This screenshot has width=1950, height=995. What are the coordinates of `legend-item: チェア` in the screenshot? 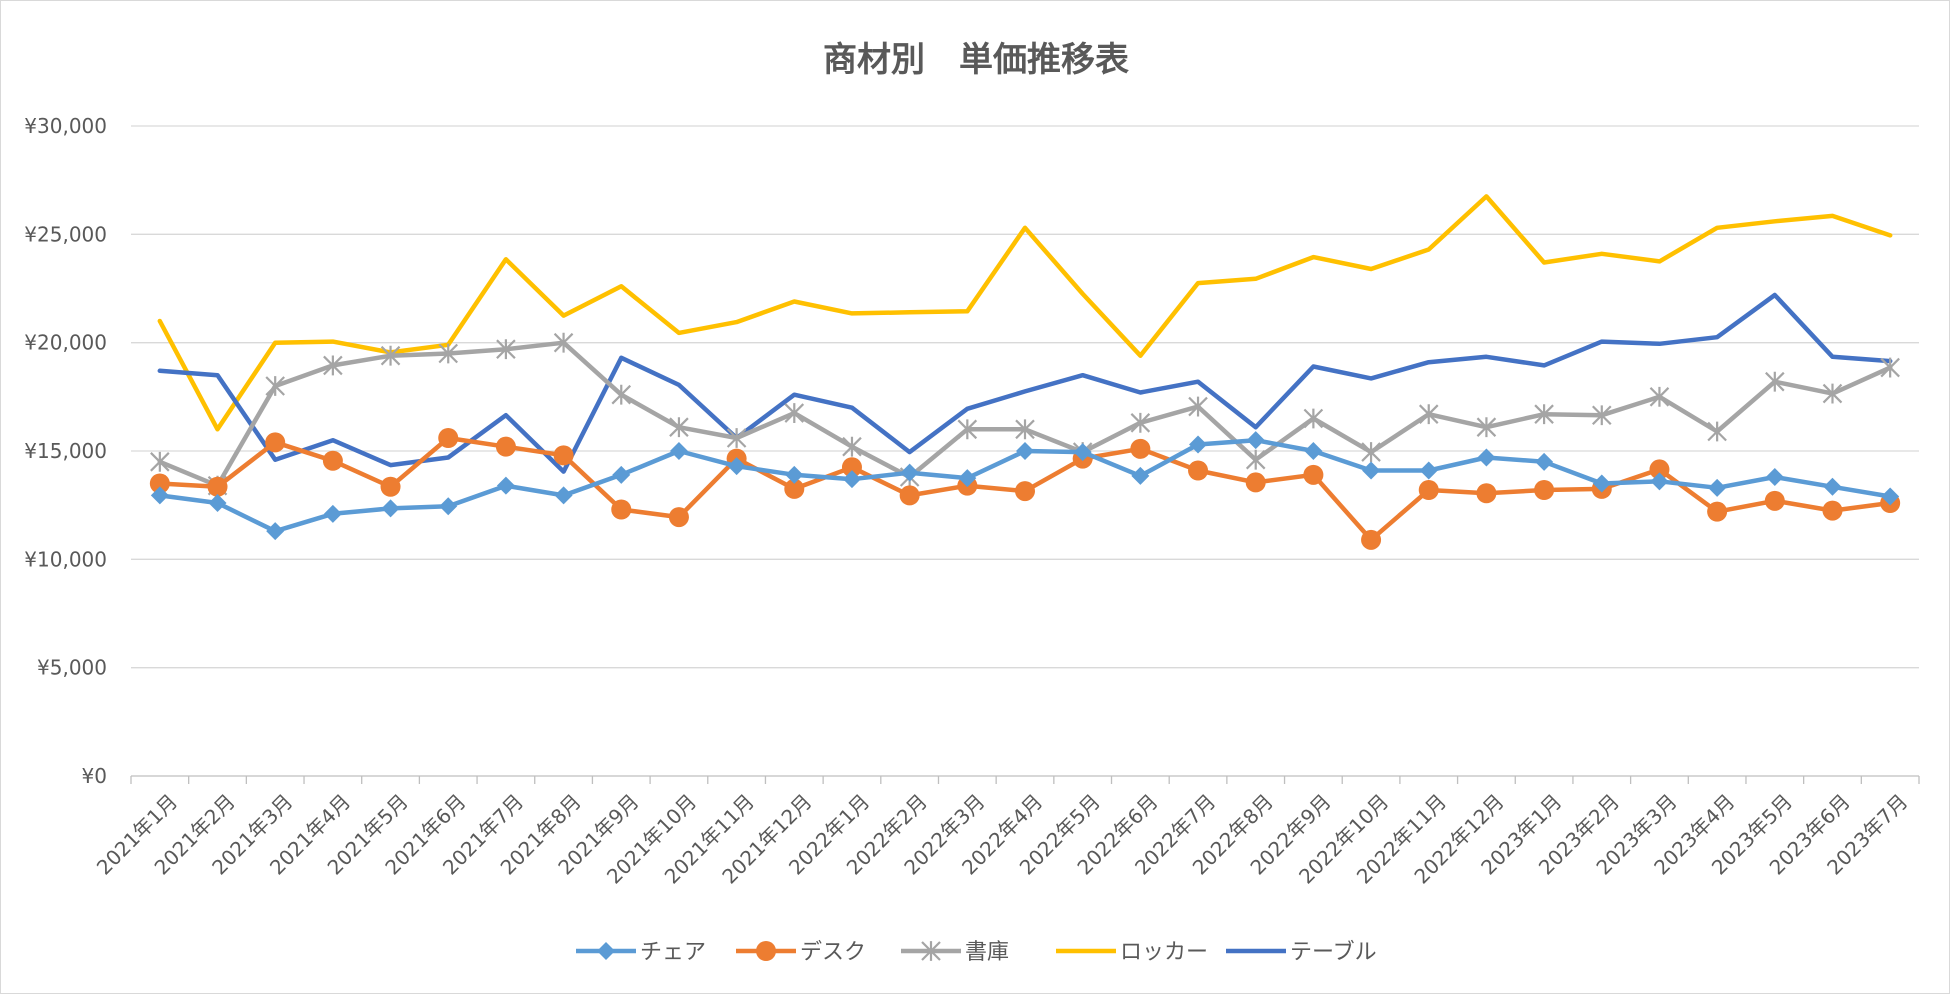 It's located at (641, 952).